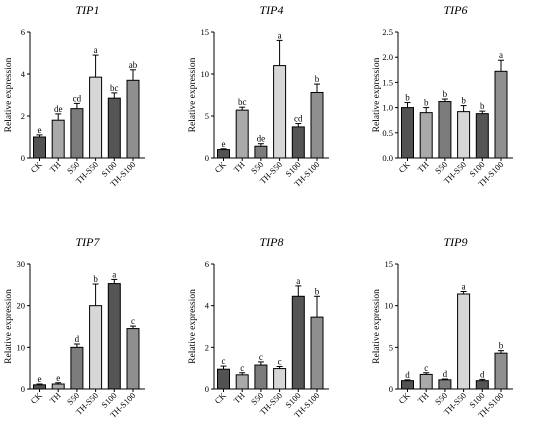 The image size is (550, 433). What do you see at coordinates (387, 108) in the screenshot?
I see `y-tick-label: 1.0` at bounding box center [387, 108].